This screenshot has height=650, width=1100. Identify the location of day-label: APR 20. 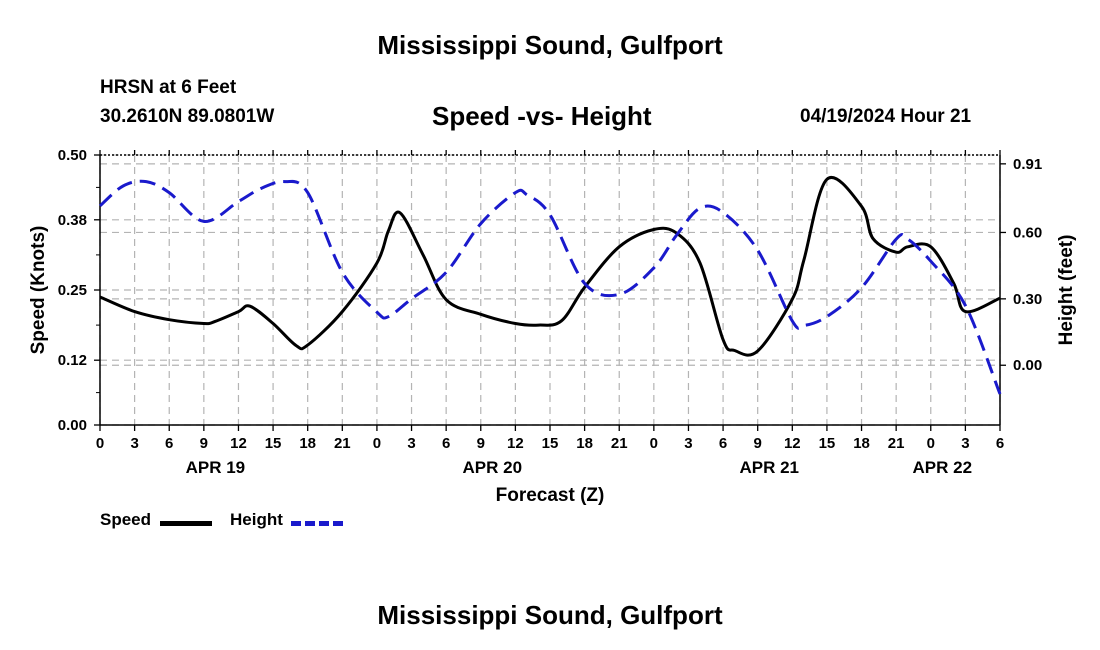
(493, 467).